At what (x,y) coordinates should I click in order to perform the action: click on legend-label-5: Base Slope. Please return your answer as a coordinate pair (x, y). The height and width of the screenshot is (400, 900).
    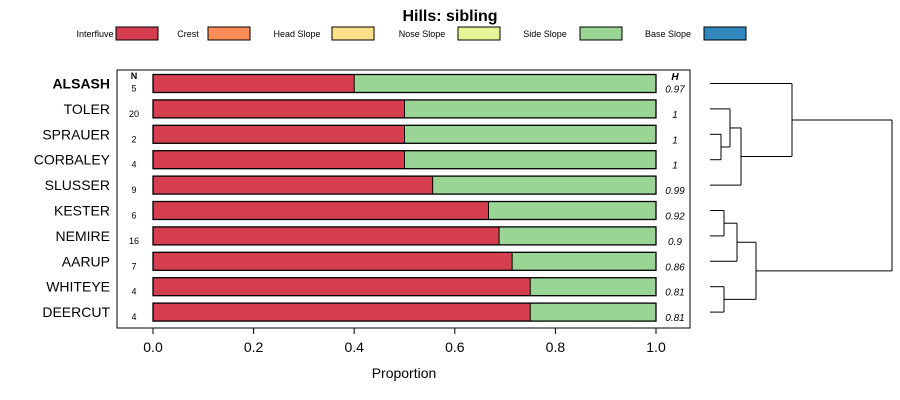
    Looking at the image, I should click on (668, 34).